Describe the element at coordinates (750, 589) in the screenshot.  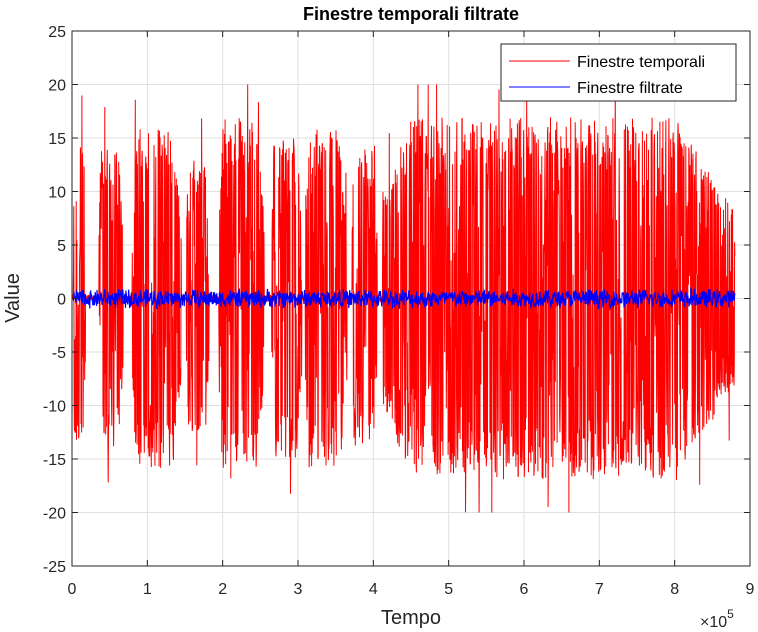
I see `x-tick-label: 9` at that location.